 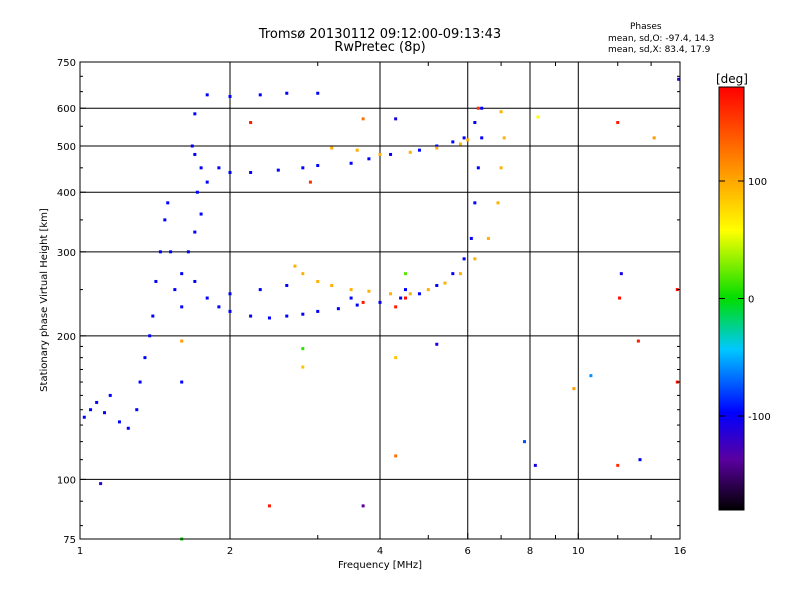 What do you see at coordinates (66, 109) in the screenshot?
I see `y-tick-label: 600` at bounding box center [66, 109].